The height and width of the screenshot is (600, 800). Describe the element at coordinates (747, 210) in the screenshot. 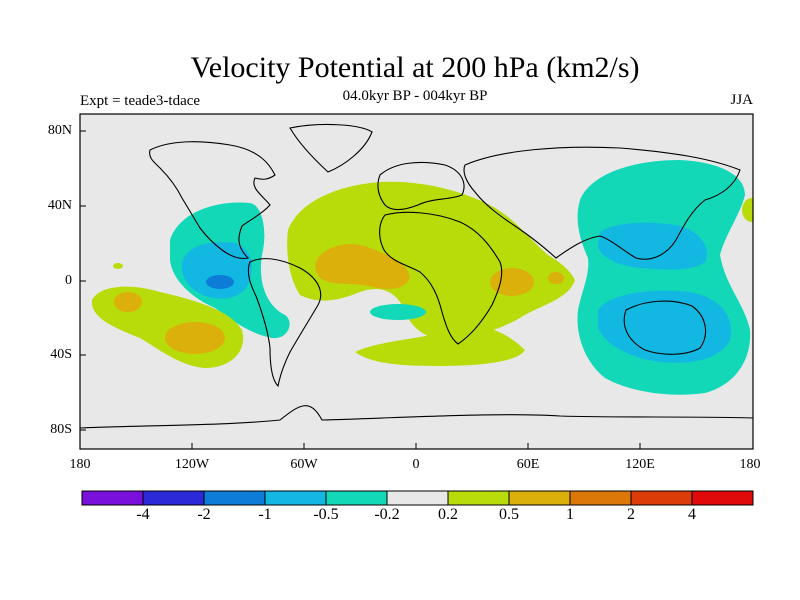

I see `pos-patch-date-line-north` at that location.